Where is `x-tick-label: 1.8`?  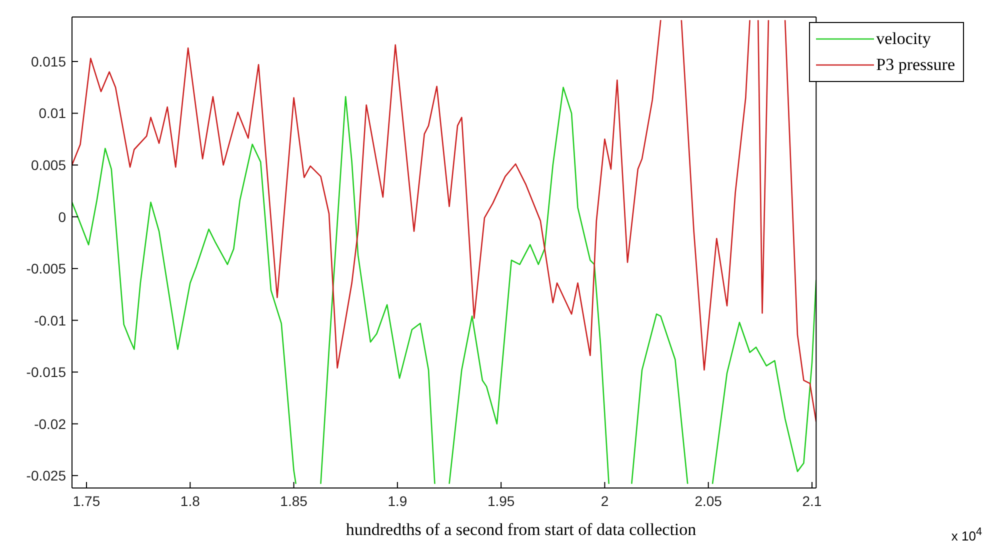 x-tick-label: 1.8 is located at coordinates (190, 500).